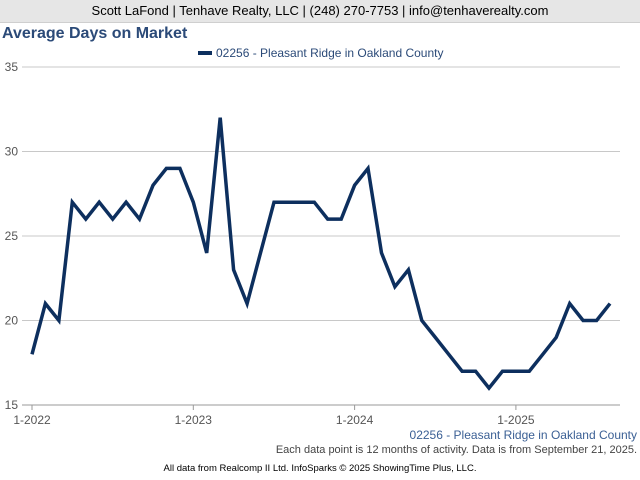  What do you see at coordinates (12, 152) in the screenshot?
I see `y-tick-label: 30` at bounding box center [12, 152].